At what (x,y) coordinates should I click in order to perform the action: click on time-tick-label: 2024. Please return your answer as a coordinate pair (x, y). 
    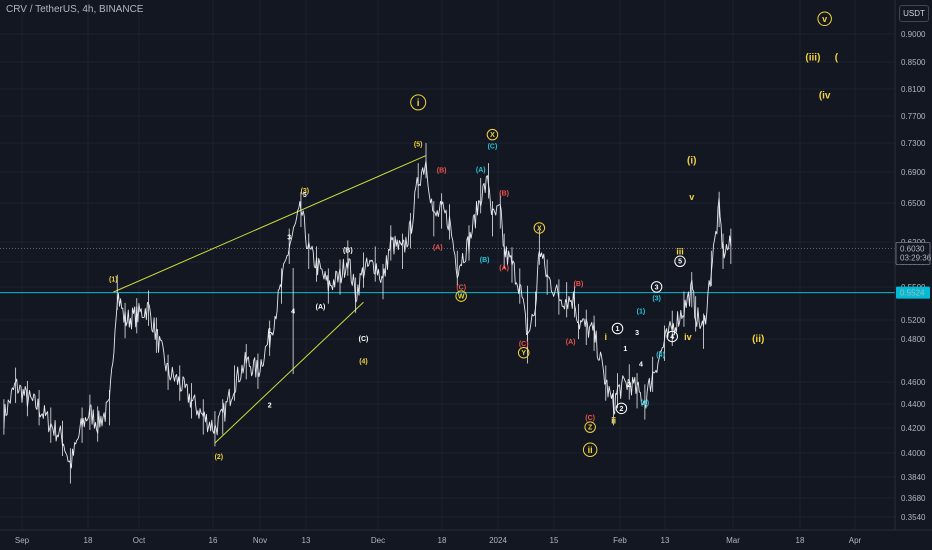
    Looking at the image, I should click on (498, 540).